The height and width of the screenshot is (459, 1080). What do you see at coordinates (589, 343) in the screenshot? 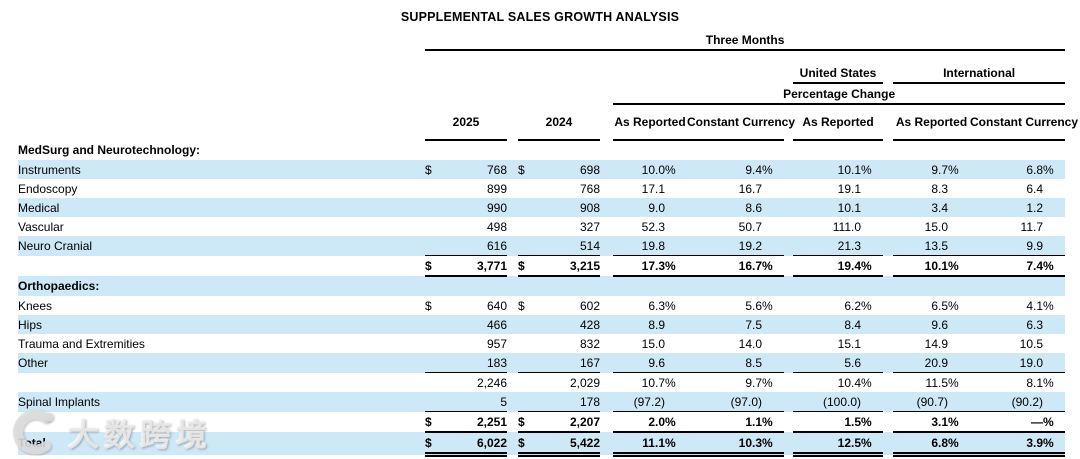
I see `value-2024: 832` at bounding box center [589, 343].